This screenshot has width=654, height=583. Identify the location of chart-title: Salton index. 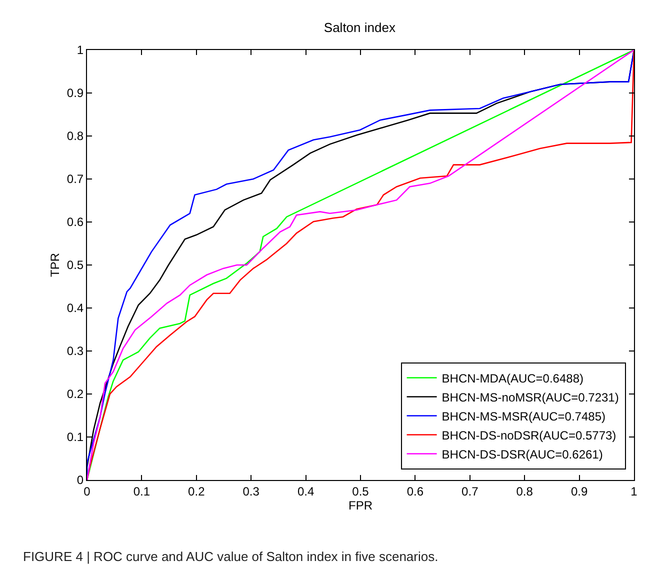
(360, 28).